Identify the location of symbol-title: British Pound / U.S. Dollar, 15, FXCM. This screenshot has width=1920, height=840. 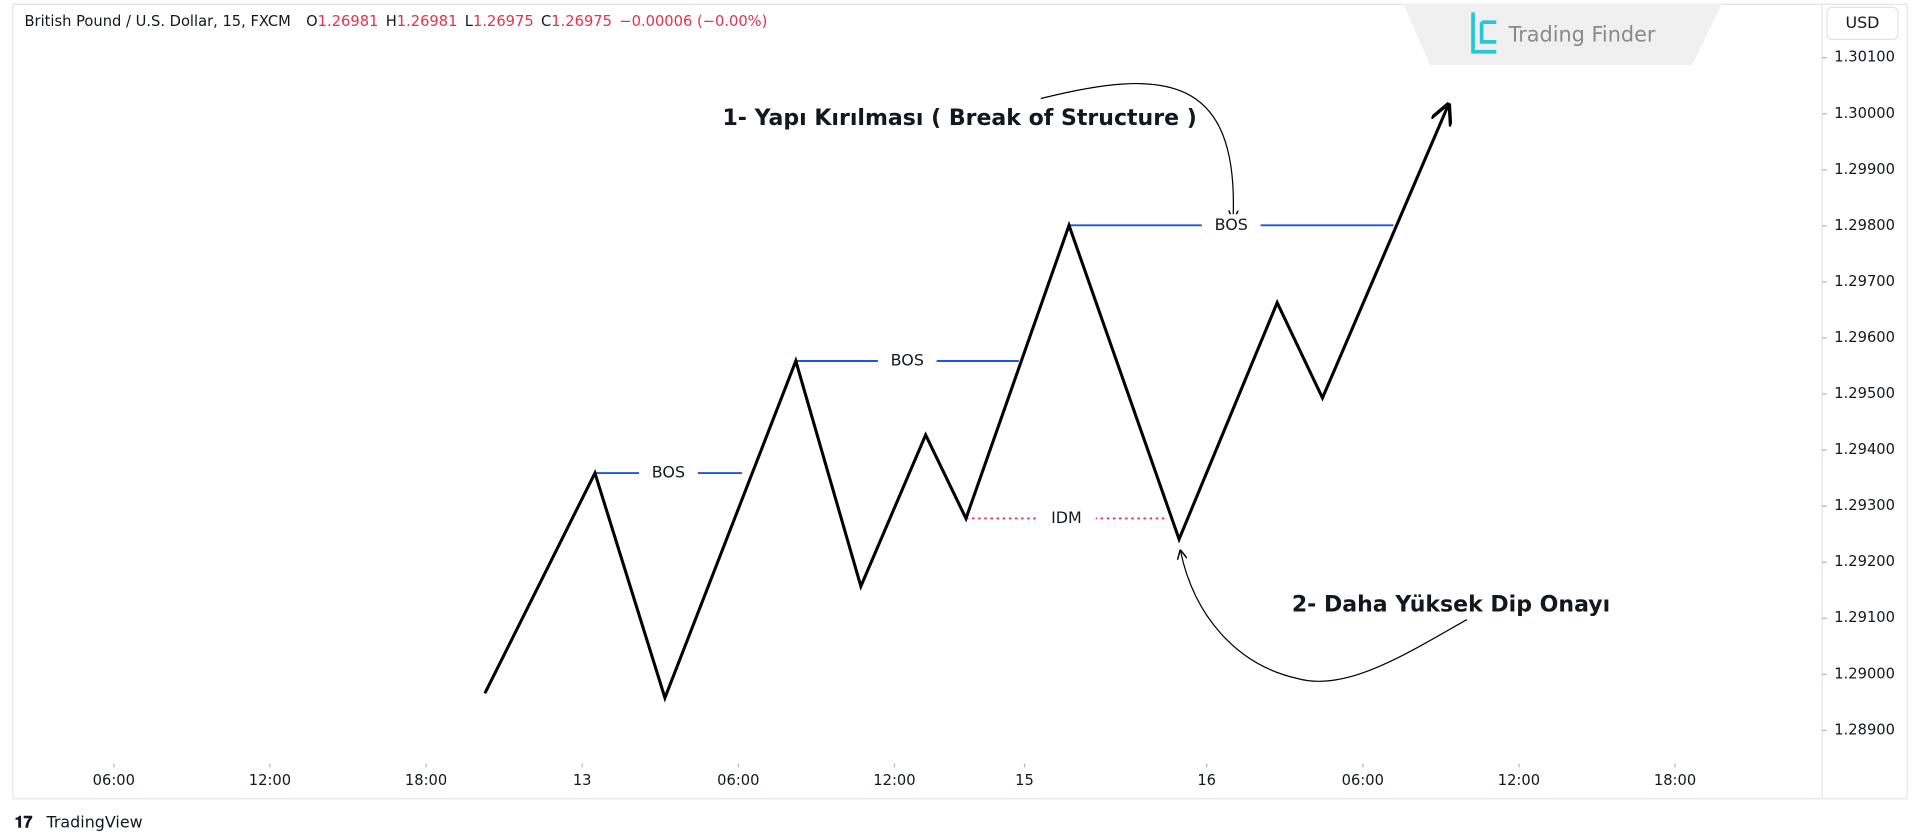
(157, 21).